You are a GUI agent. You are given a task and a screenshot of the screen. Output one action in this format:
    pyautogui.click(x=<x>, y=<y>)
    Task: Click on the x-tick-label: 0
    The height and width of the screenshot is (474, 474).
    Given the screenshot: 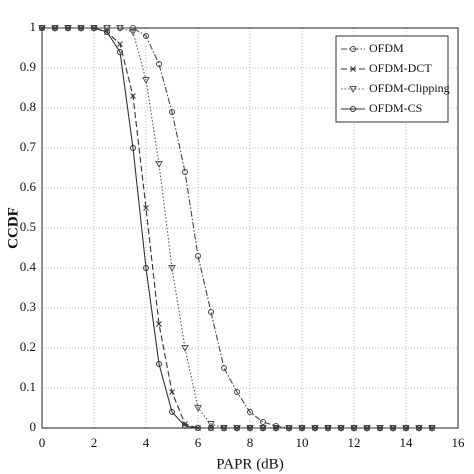 What is the action you would take?
    pyautogui.click(x=42, y=442)
    